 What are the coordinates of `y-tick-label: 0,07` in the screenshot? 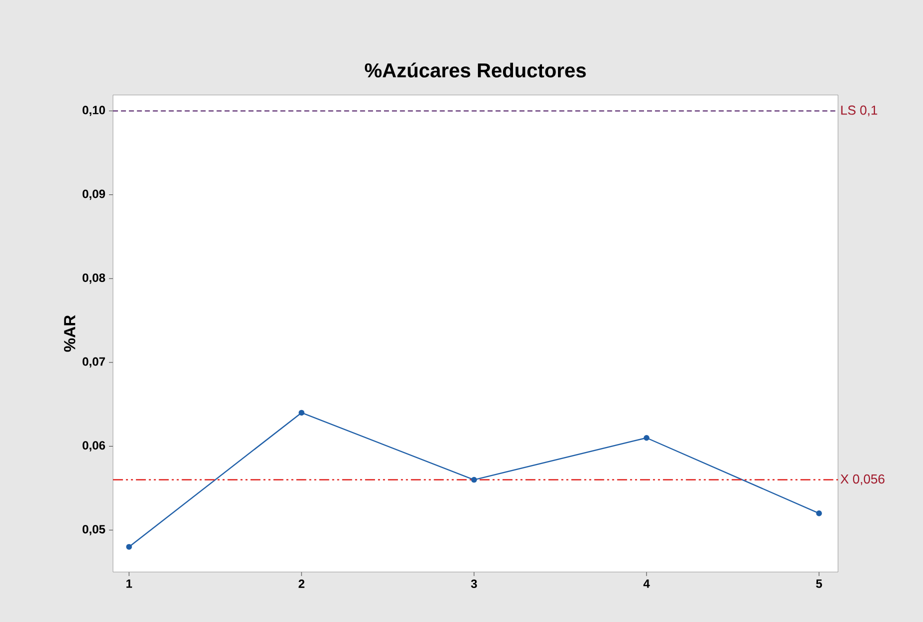 It's located at (93, 362).